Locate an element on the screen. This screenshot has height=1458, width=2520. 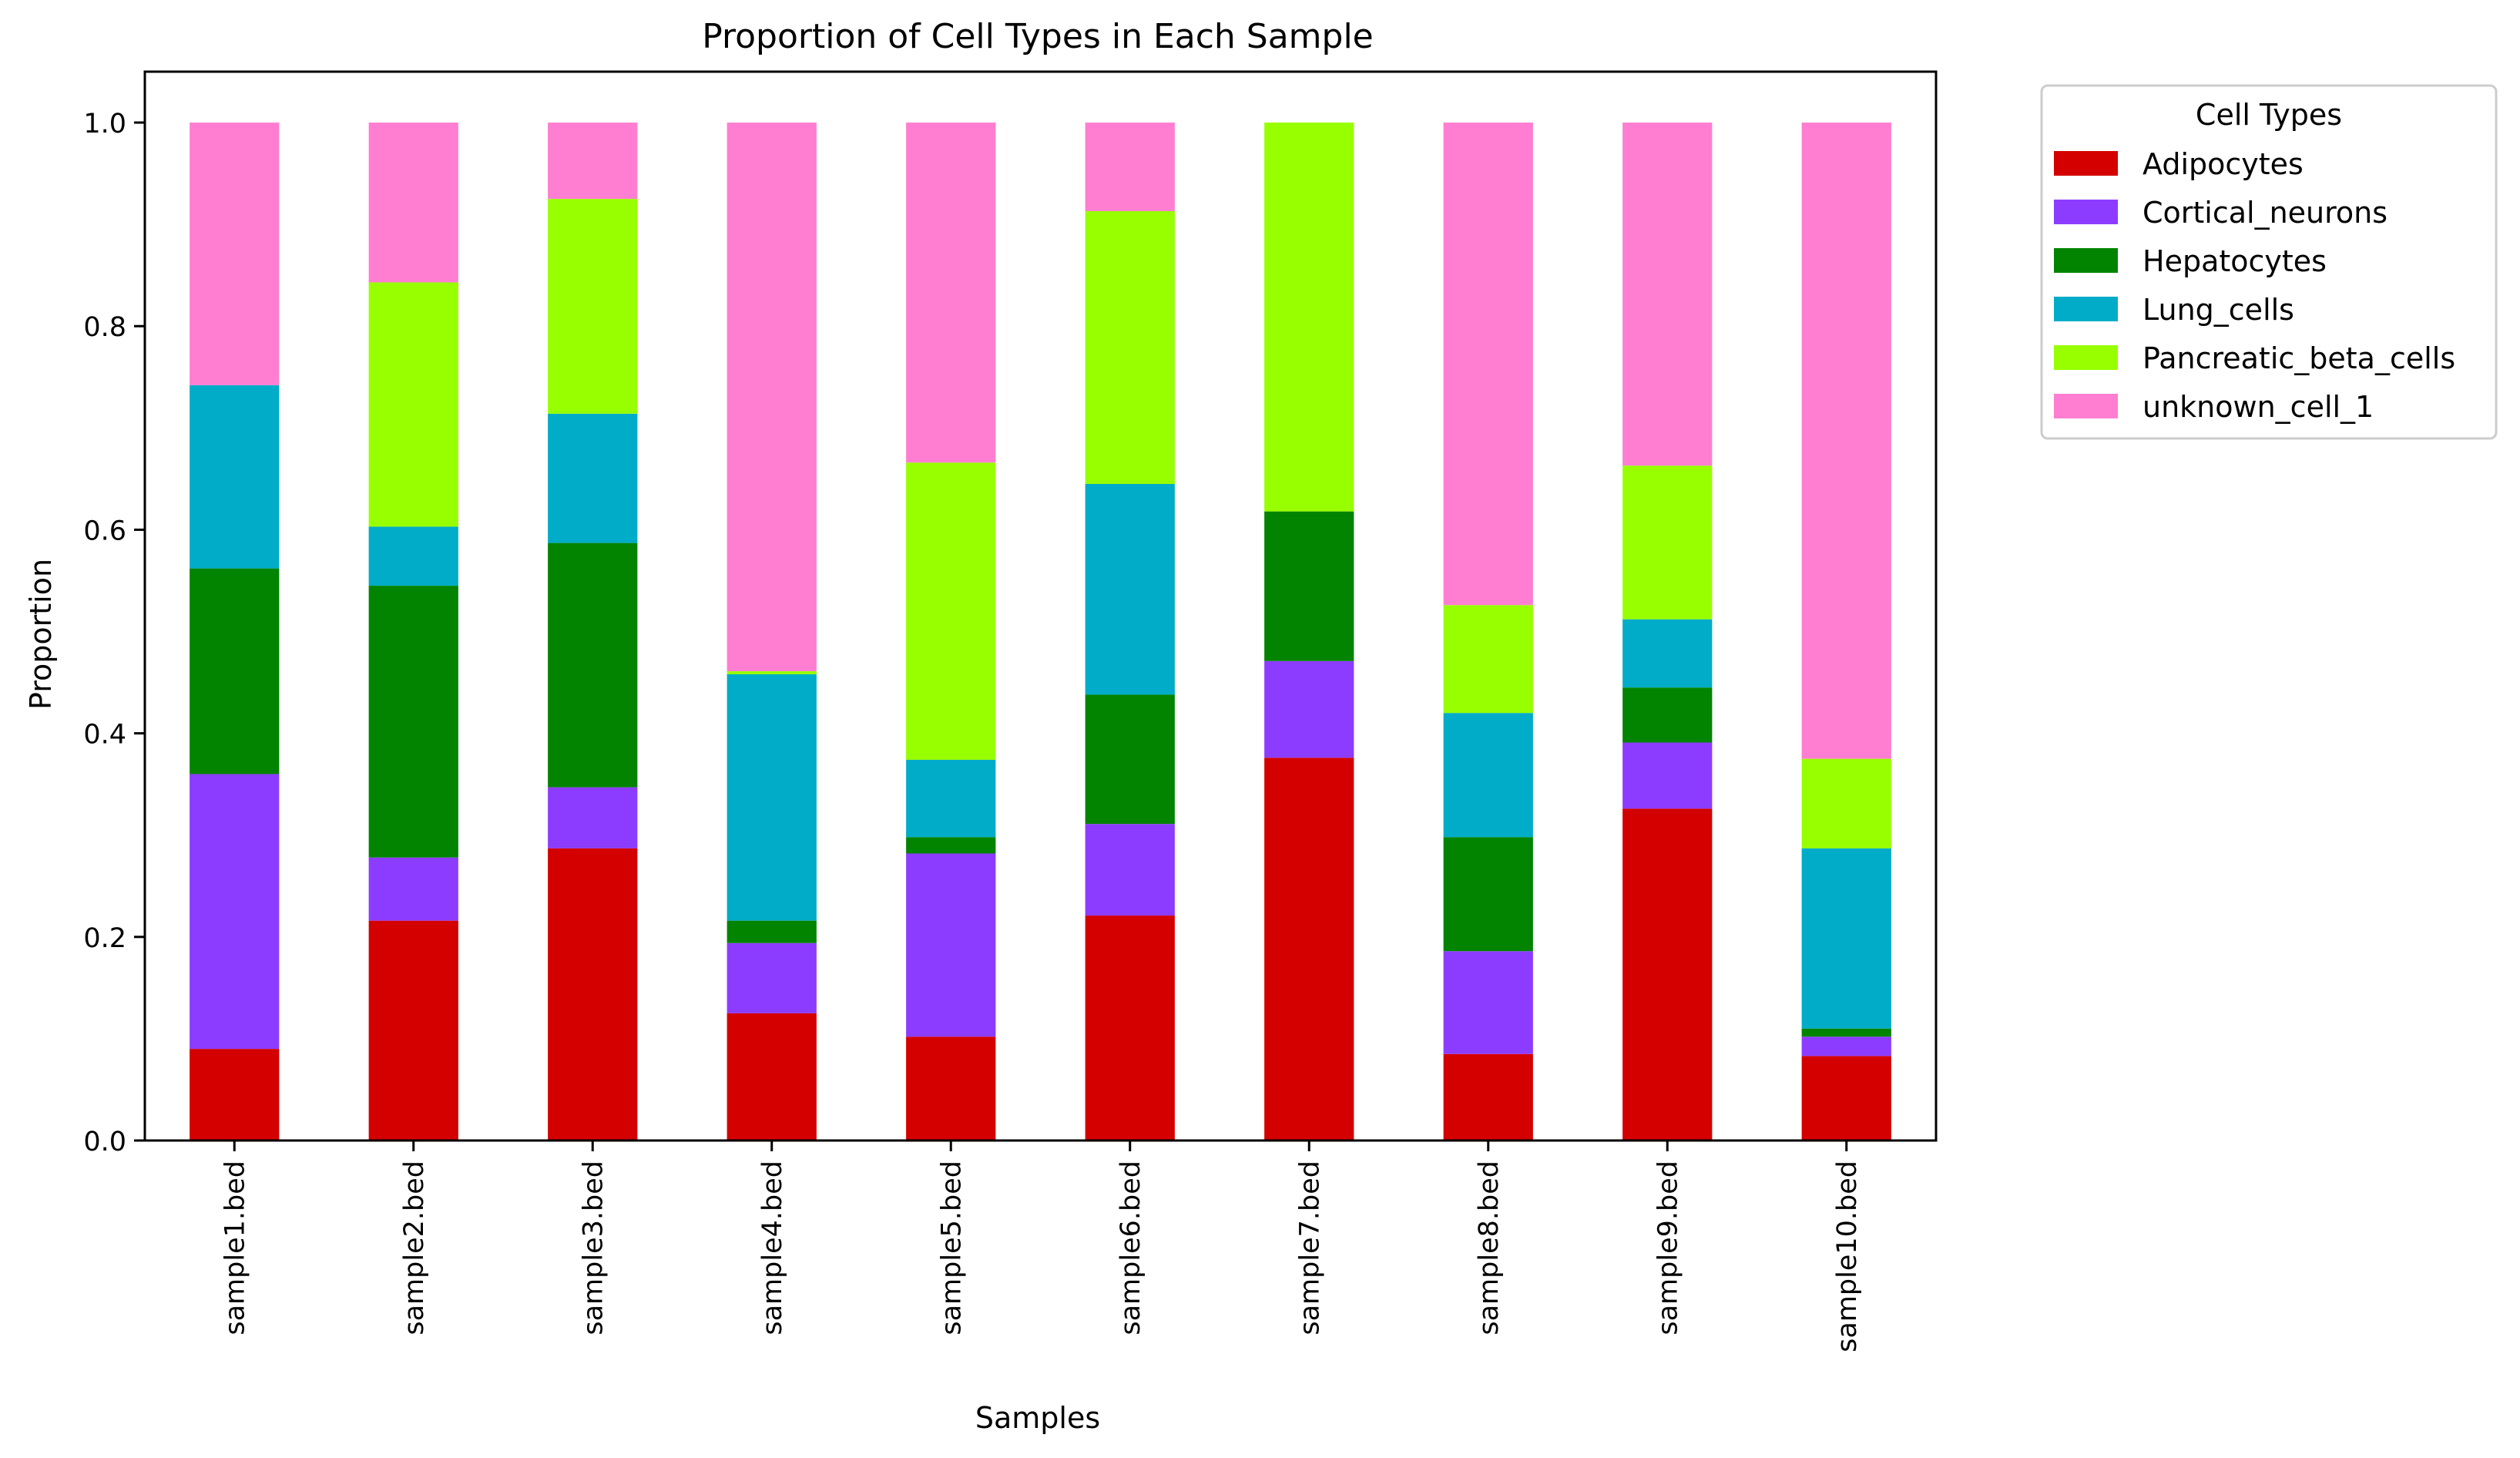
bar-segment-lung-cells-sample4 is located at coordinates (772, 797).